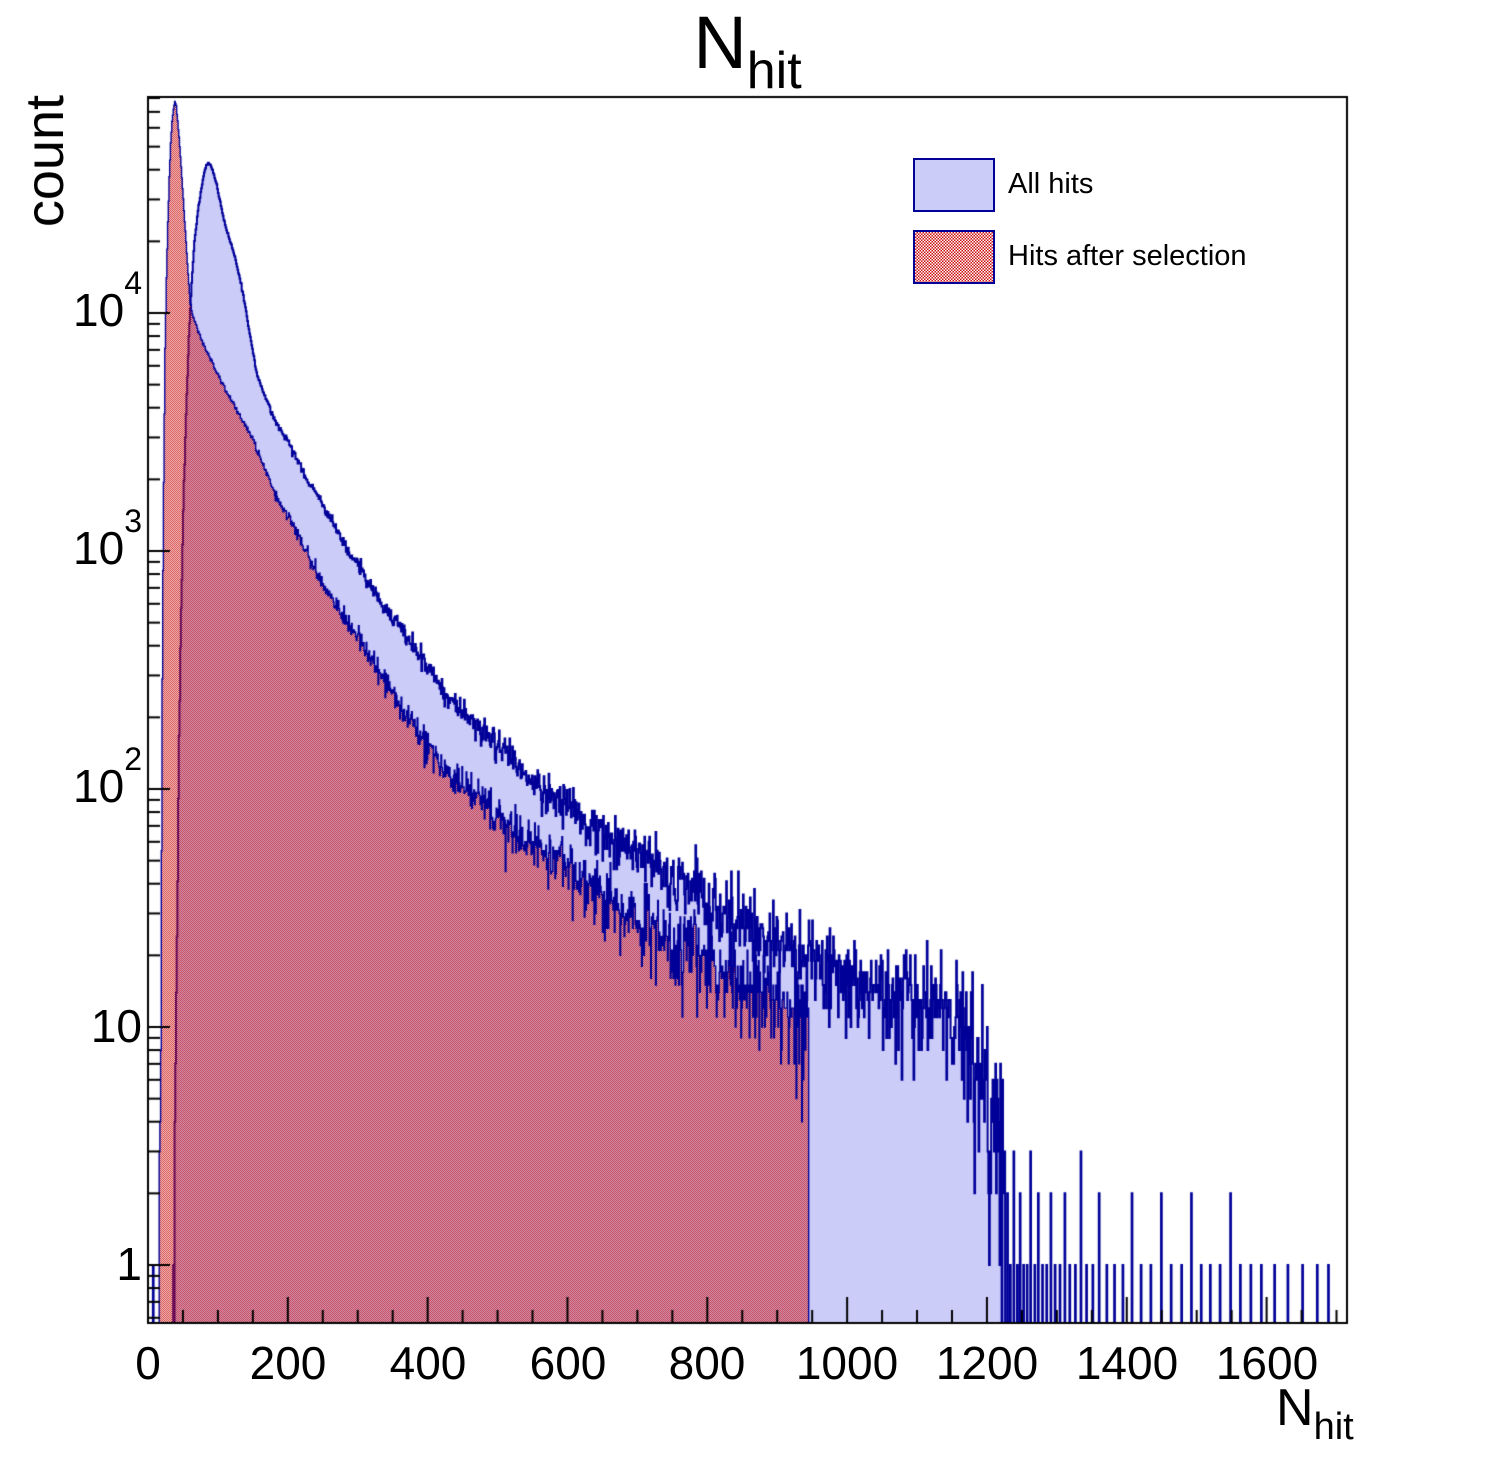 This screenshot has width=1496, height=1472. Describe the element at coordinates (129, 1264) in the screenshot. I see `y-tick-label-1: 1` at that location.